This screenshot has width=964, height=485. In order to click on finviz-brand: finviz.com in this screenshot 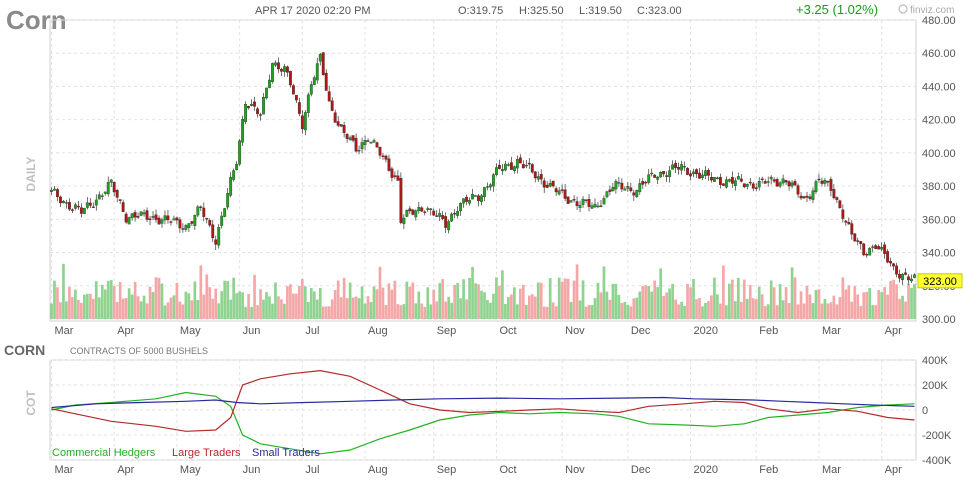, I will do `click(926, 10)`.